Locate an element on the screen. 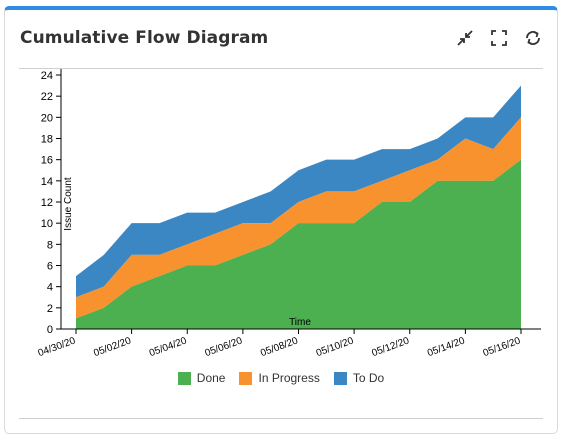 The height and width of the screenshot is (440, 564). card-toolbar is located at coordinates (499, 38).